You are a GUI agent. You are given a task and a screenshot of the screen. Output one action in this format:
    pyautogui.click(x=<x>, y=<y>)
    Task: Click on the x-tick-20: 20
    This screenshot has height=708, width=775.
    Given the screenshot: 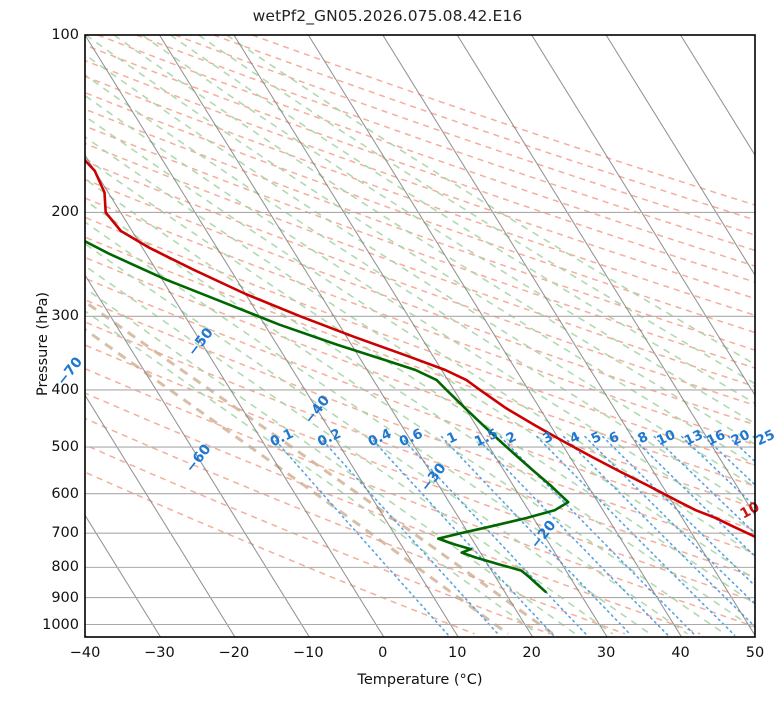 What is the action you would take?
    pyautogui.click(x=531, y=653)
    